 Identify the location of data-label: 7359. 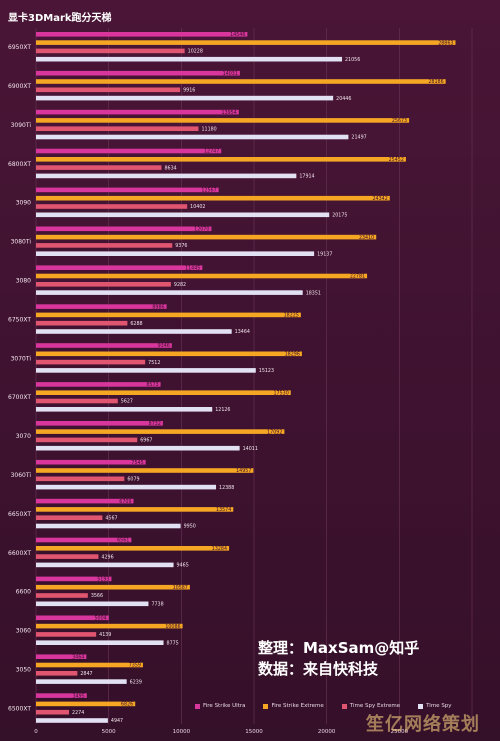
(135, 666).